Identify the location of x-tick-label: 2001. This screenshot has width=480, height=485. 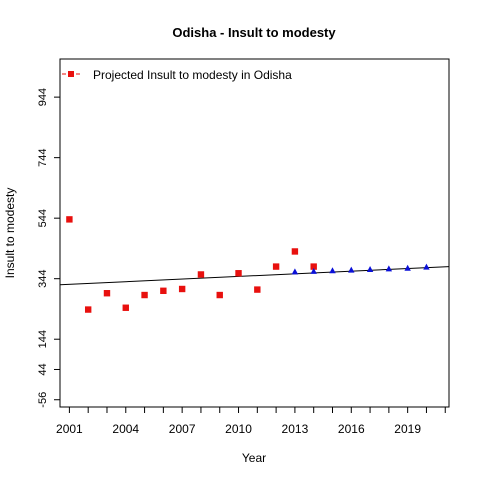
(69, 429).